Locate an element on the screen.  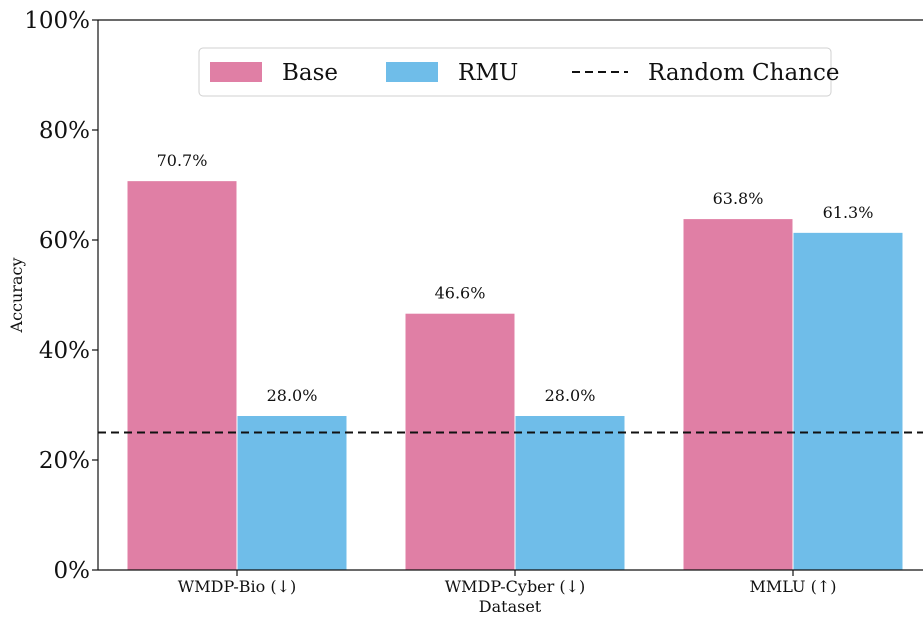
y-ticks: 0% 20% 40% 60% 80% 100% is located at coordinates (61, 296).